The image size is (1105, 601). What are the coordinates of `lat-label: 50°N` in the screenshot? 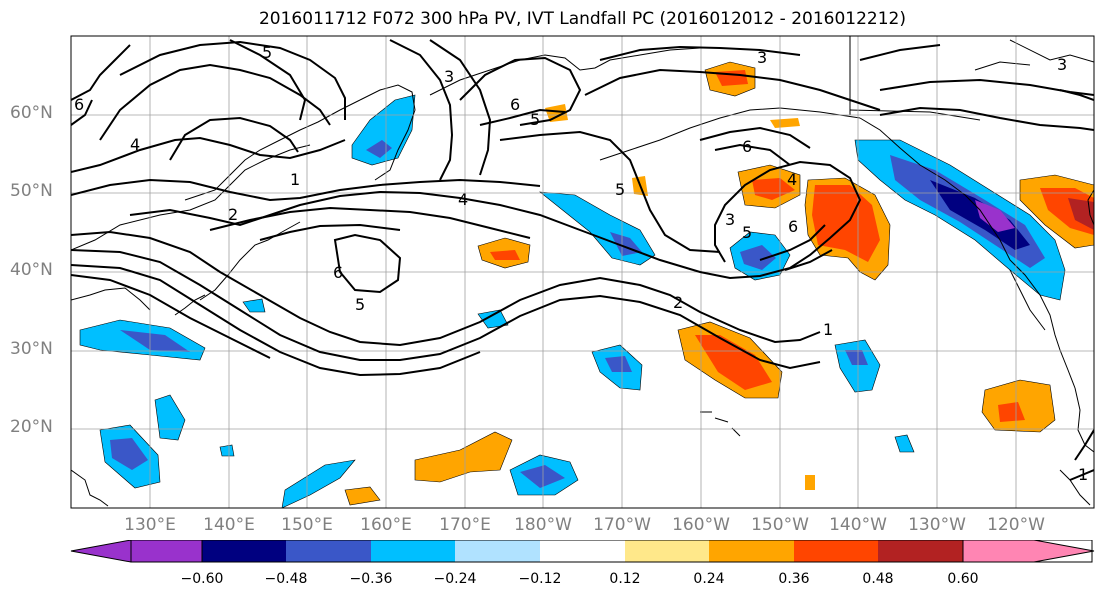 It's located at (31, 191).